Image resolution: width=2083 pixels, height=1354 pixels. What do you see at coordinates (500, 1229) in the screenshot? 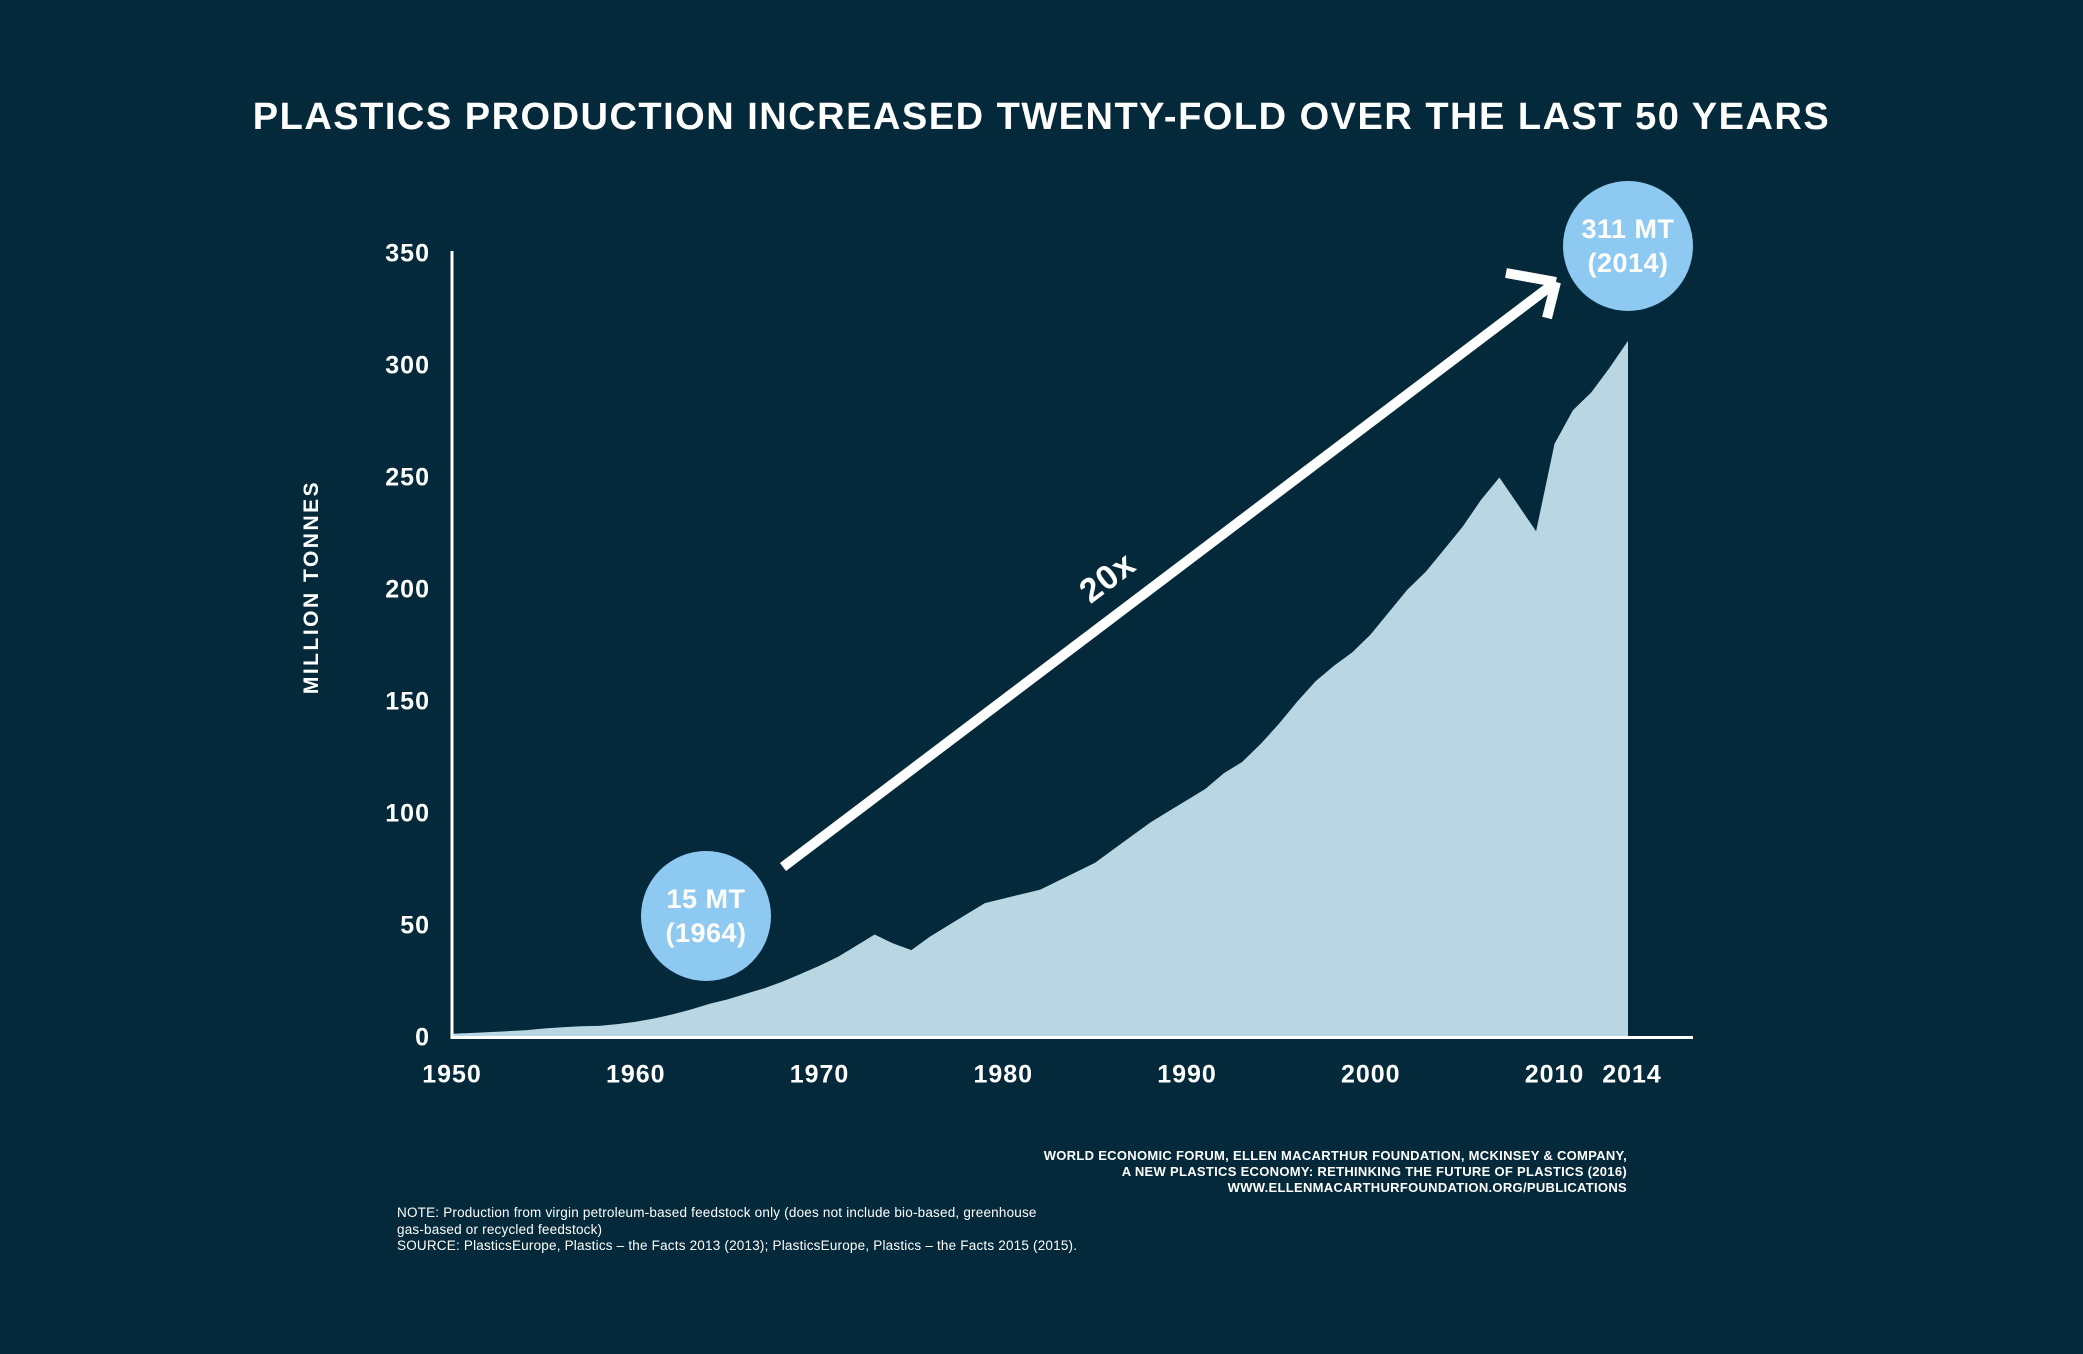
I see `note-line: gas-based or recycled feedstock)` at bounding box center [500, 1229].